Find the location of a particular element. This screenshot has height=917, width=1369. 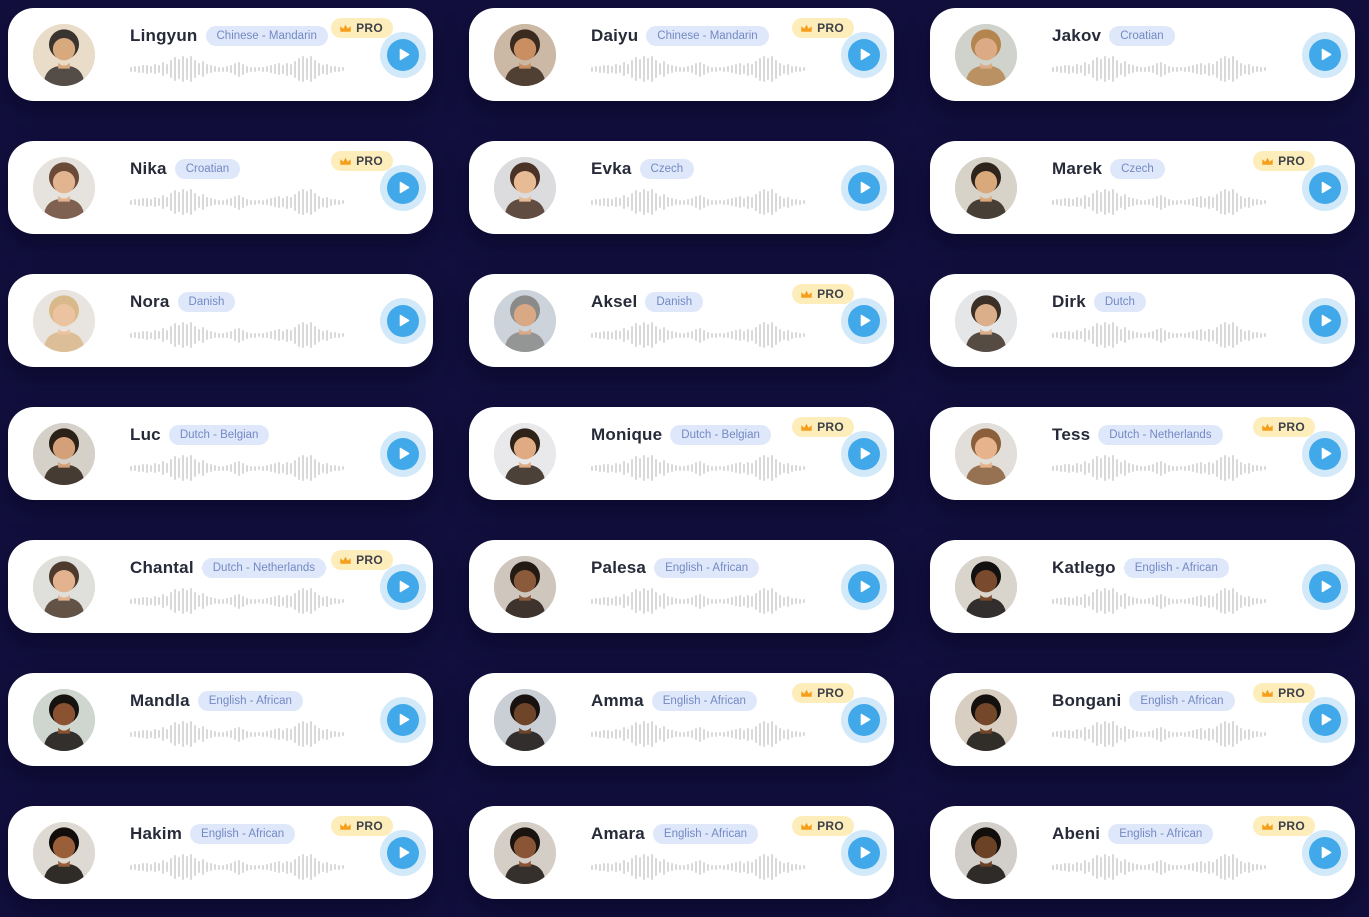

voice-card: PRO Jakov Croatian is located at coordinates (1142, 54).